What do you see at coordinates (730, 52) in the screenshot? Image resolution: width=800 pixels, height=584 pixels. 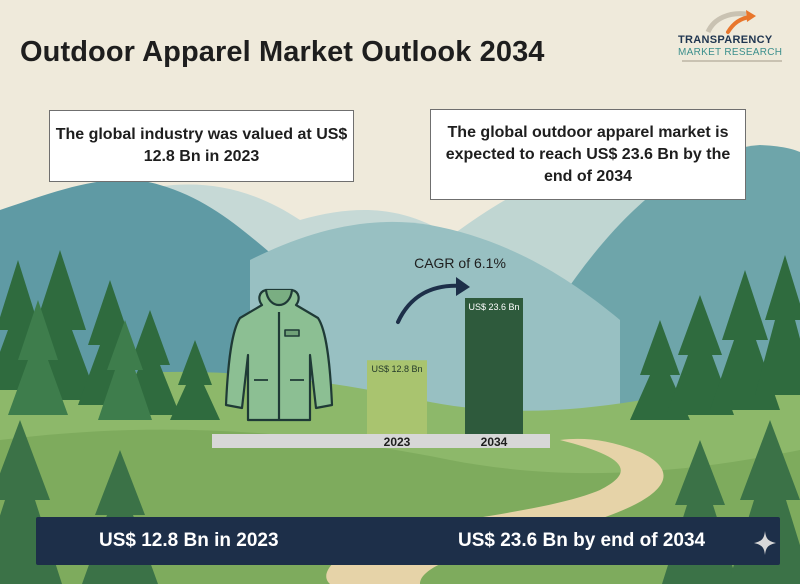 I see `logo-line-2: MARKET RESEARCH` at bounding box center [730, 52].